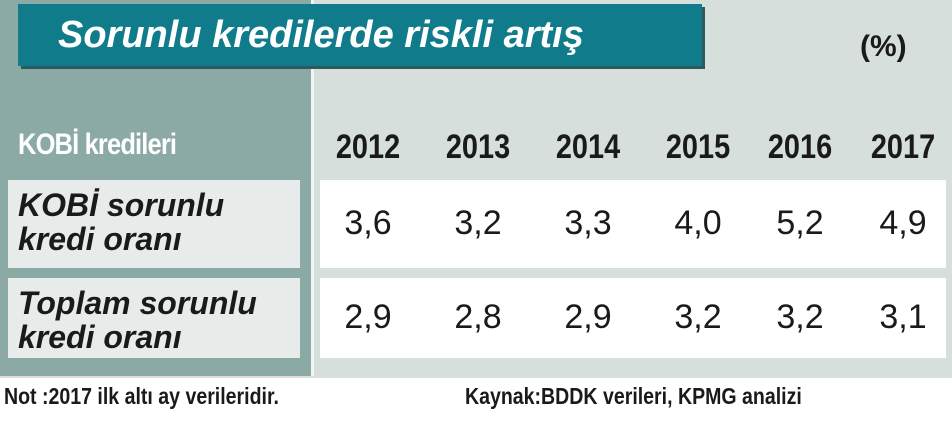 The height and width of the screenshot is (423, 952). I want to click on cell: 4,0, so click(698, 223).